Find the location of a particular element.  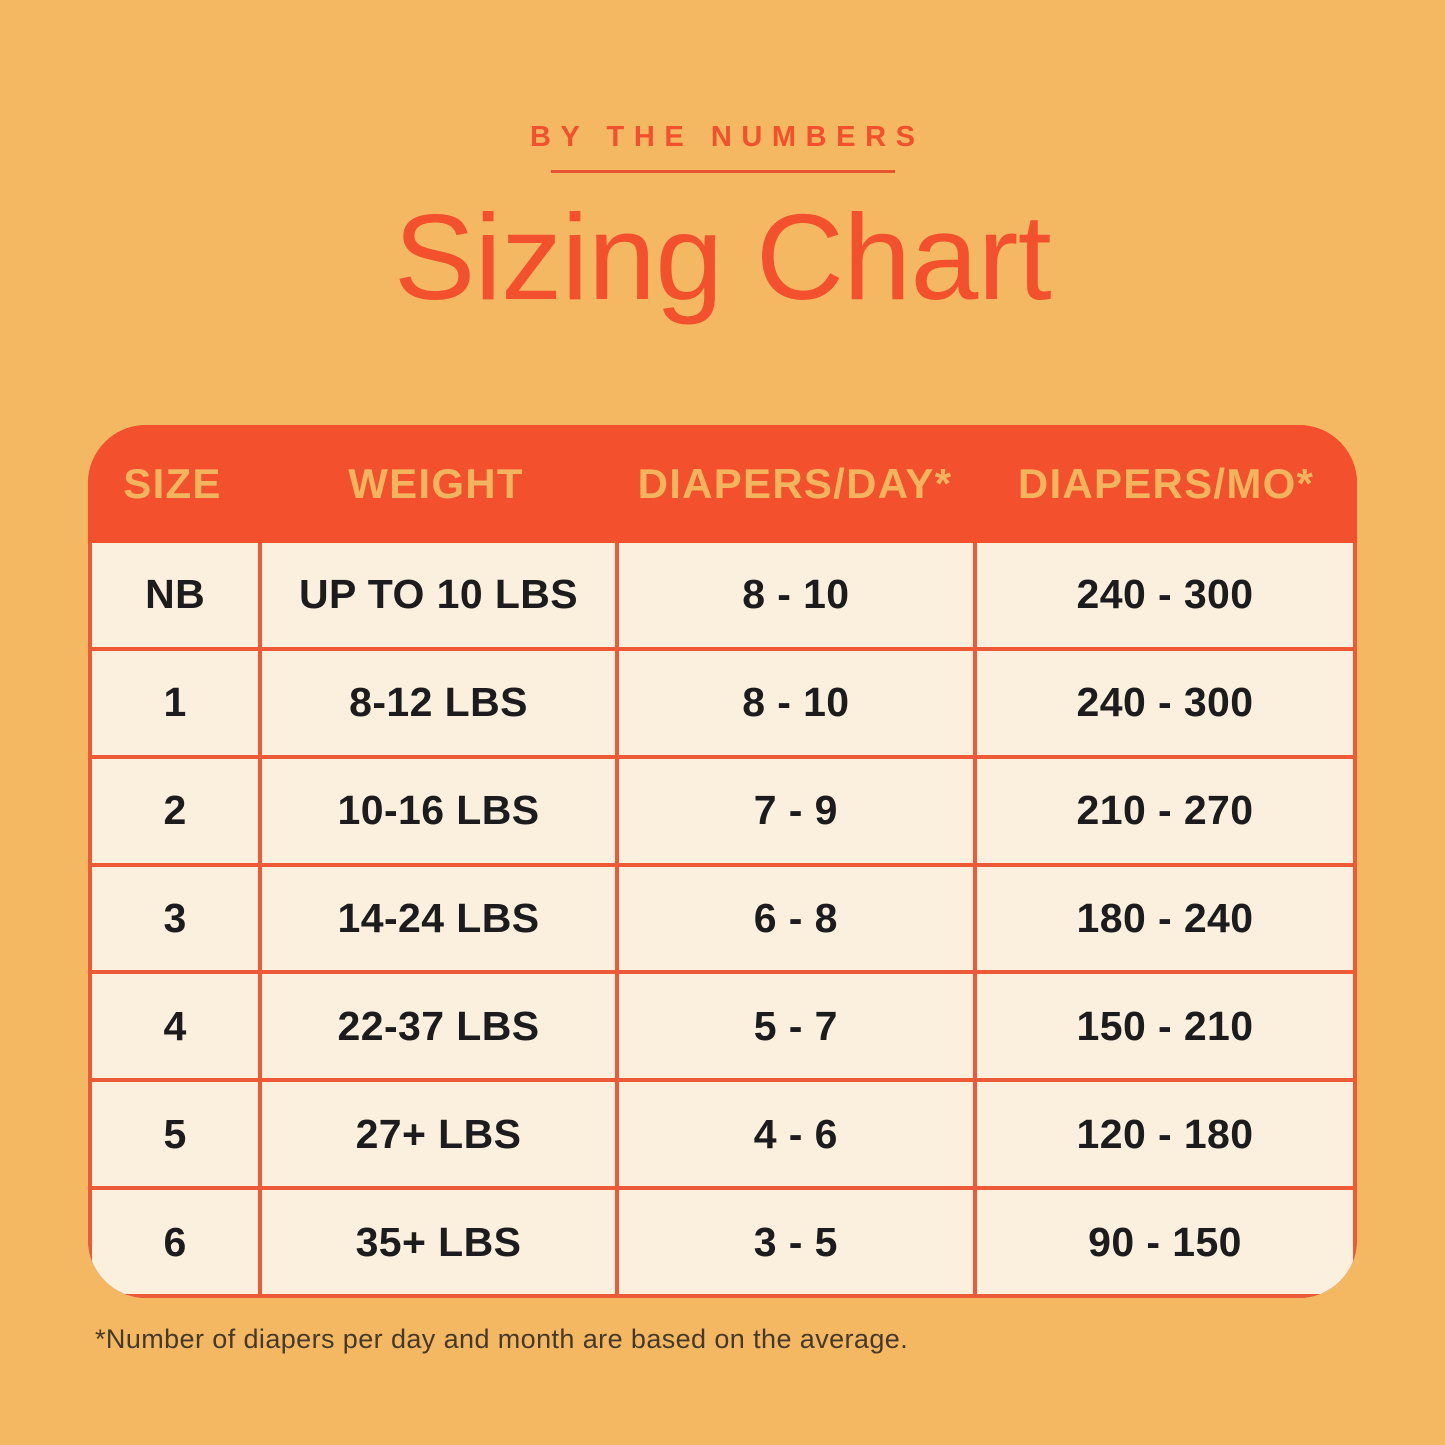

table-cell: 150 - 210 is located at coordinates (1165, 1026).